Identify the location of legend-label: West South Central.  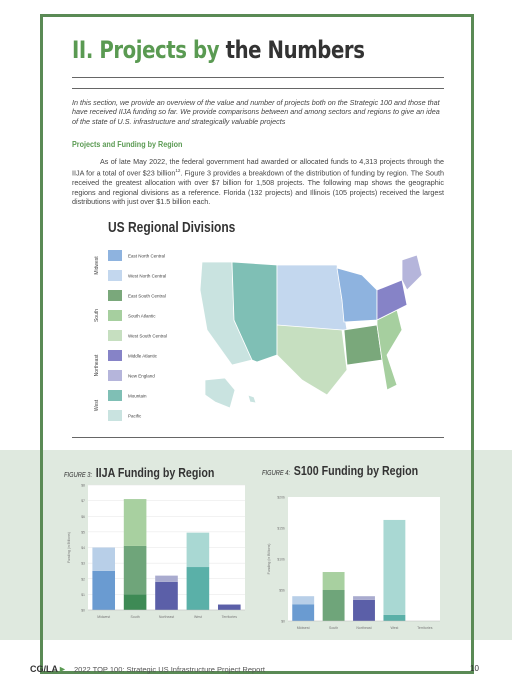
(147, 336).